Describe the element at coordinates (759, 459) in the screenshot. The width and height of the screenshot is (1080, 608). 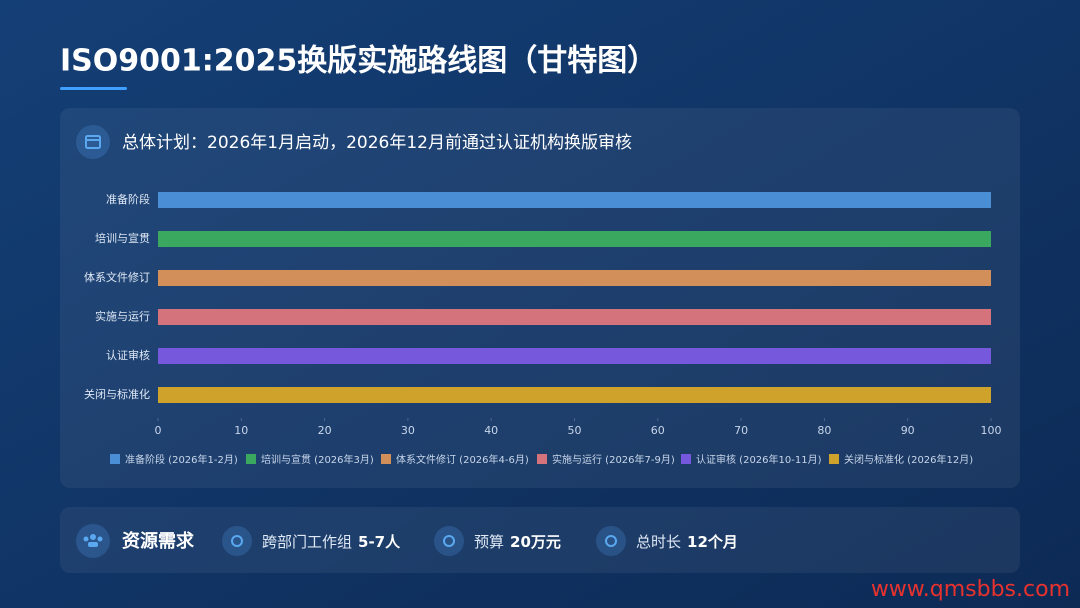
I see `legend-label: 认证审核 (2026年10-11月)` at that location.